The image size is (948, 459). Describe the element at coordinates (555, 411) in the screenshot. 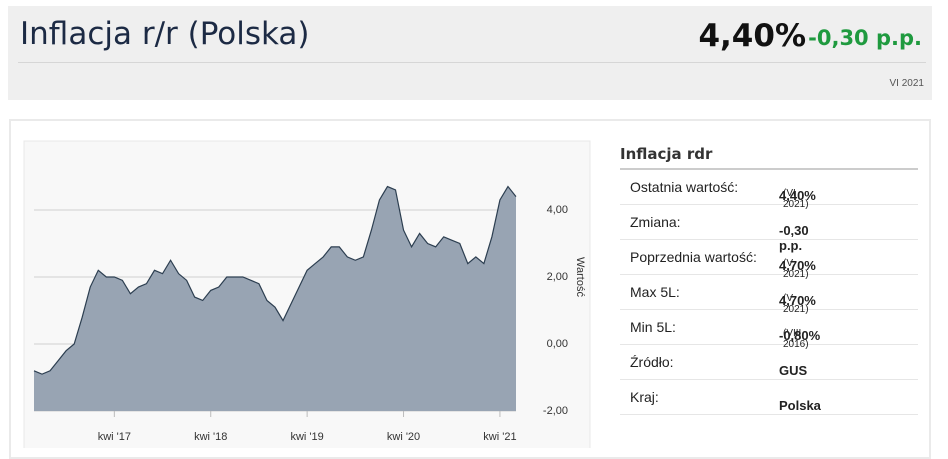

I see `y-tick-label: -2,00` at that location.